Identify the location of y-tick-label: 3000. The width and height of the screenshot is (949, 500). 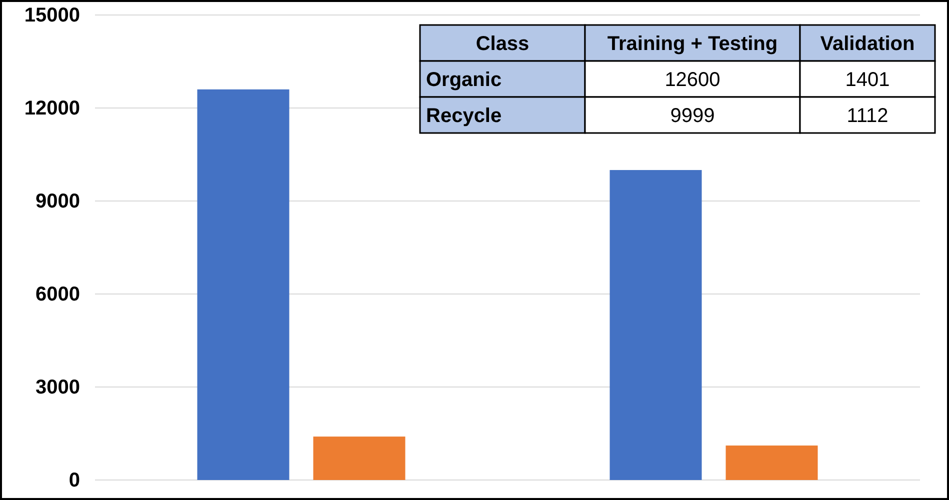
(58, 387).